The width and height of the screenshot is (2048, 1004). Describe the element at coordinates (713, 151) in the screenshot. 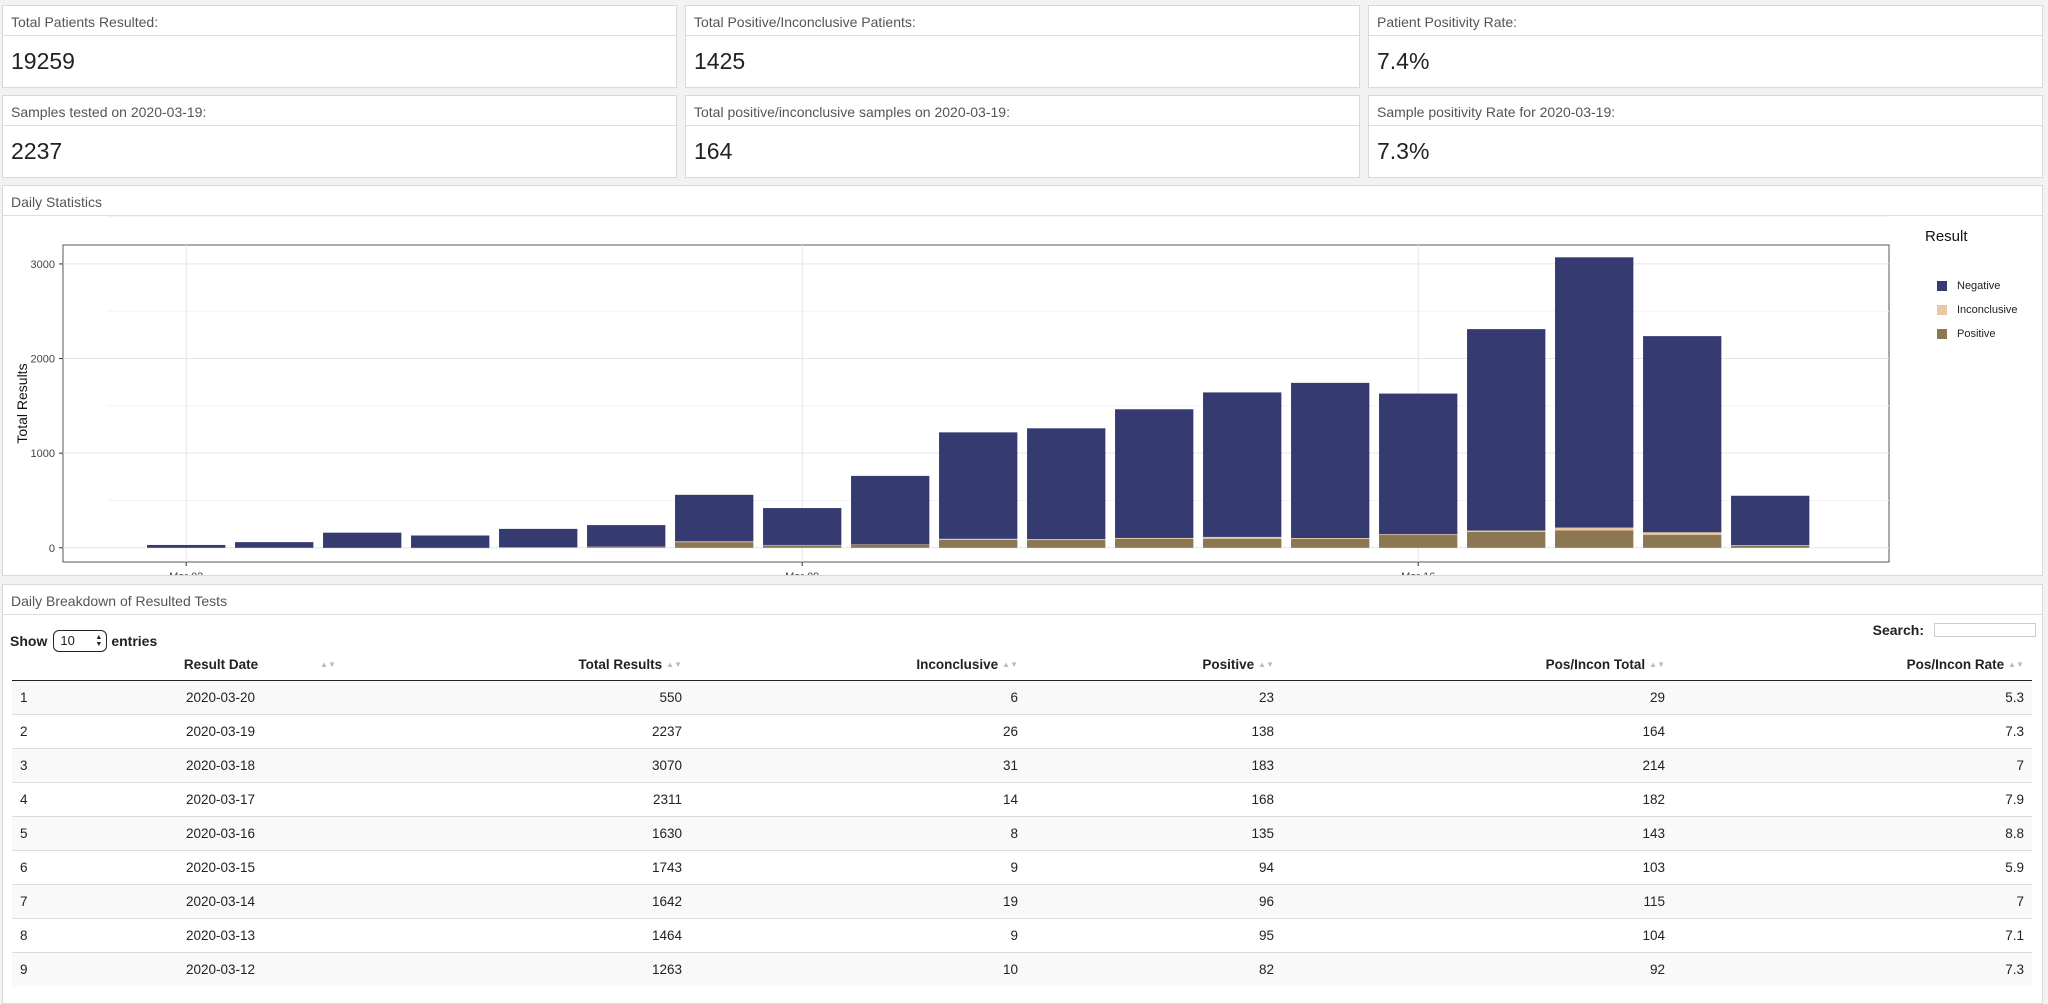

I see `card-value: 164` at that location.